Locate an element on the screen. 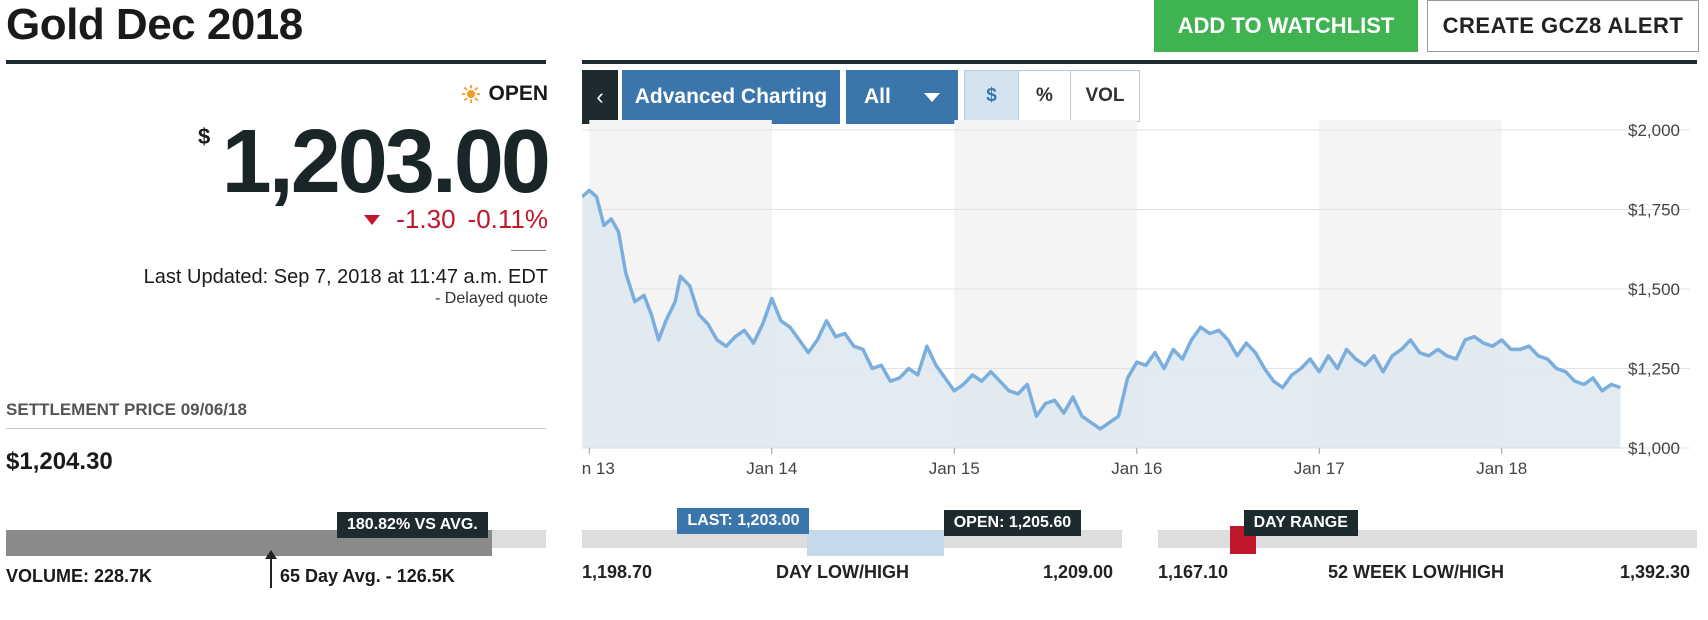 The width and height of the screenshot is (1708, 620). price-change: -1.30 -0.11% is located at coordinates (456, 219).